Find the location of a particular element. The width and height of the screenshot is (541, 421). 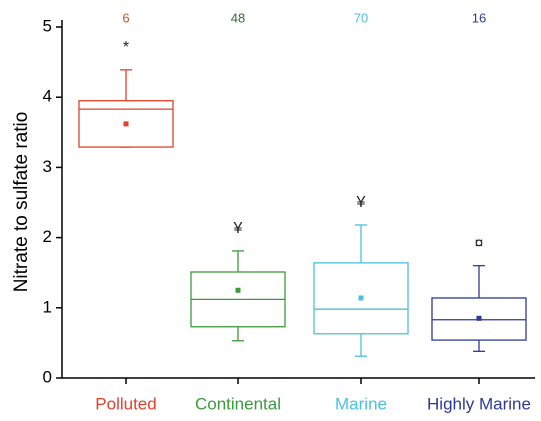

count-label: 48 is located at coordinates (238, 17).